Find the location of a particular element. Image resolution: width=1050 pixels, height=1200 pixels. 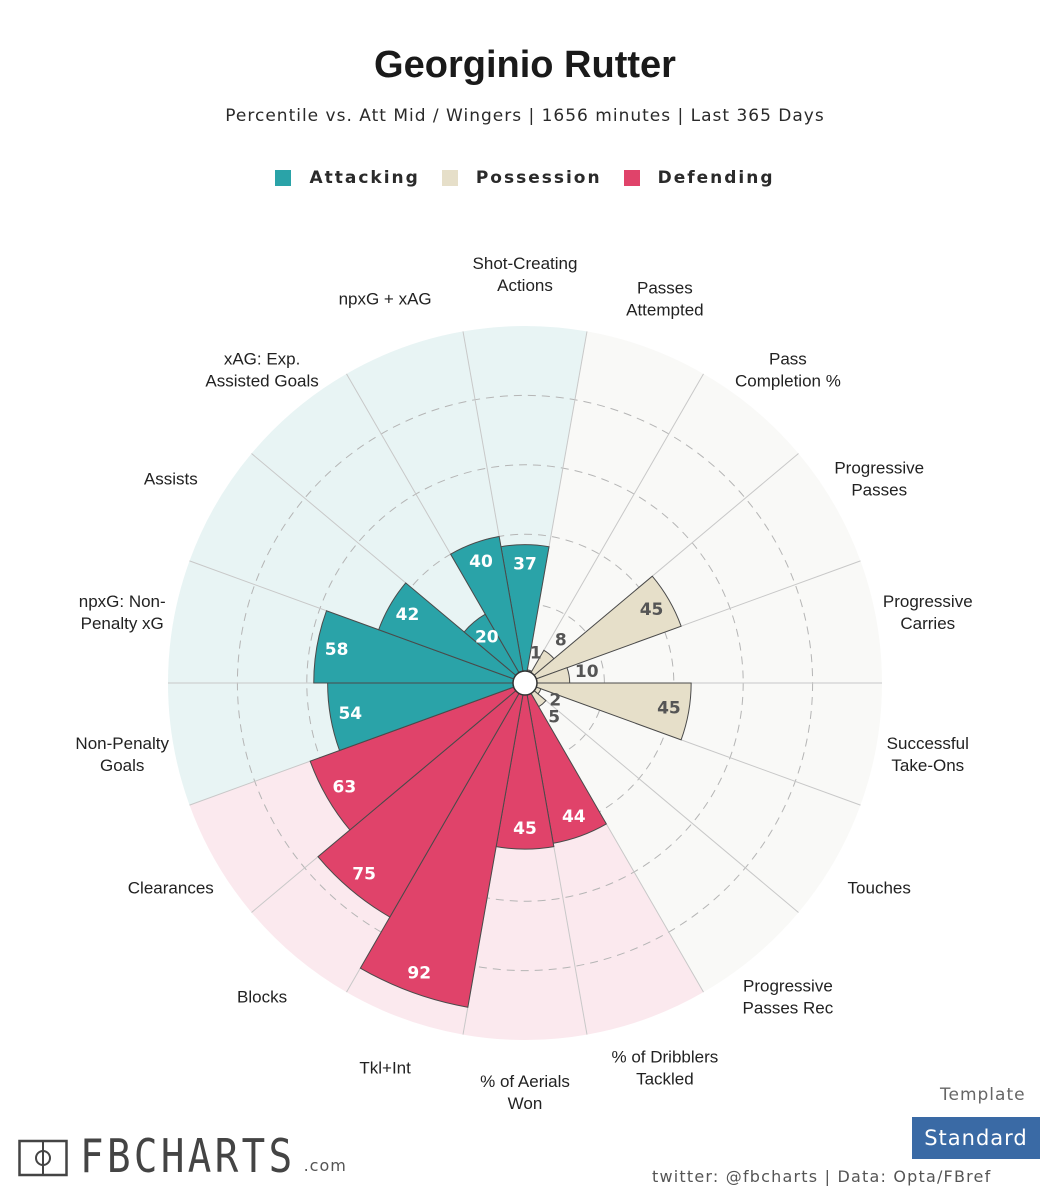

center-hole is located at coordinates (525, 683).